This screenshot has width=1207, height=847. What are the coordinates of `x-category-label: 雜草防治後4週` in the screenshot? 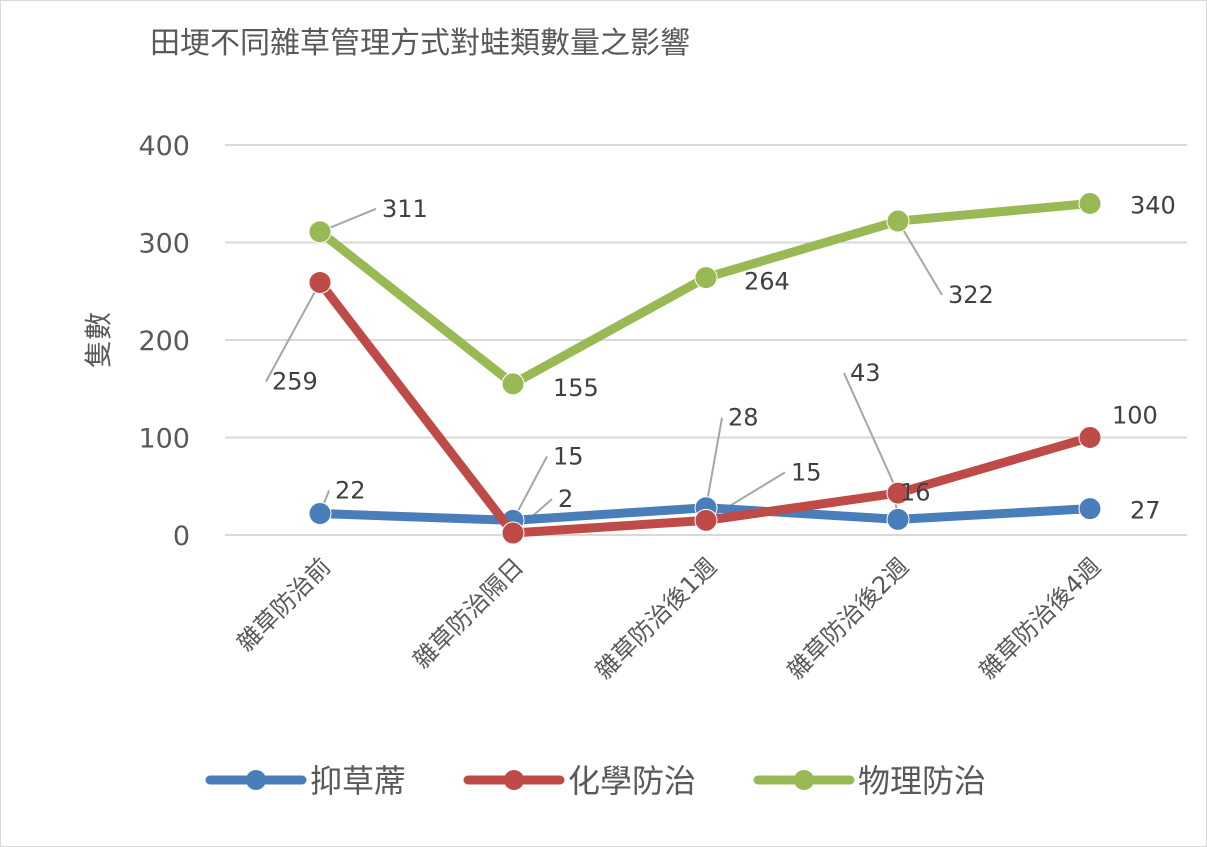 It's located at (1040, 618).